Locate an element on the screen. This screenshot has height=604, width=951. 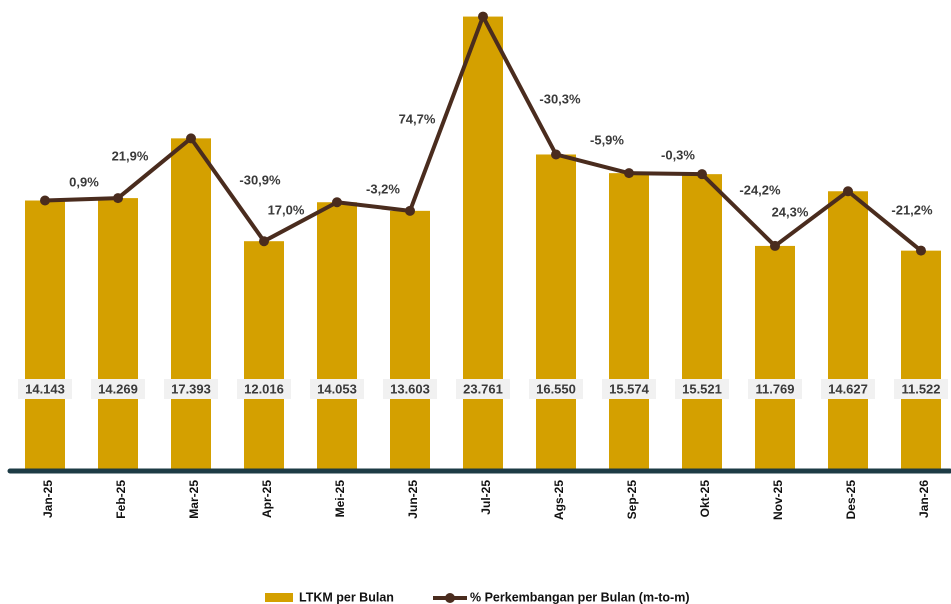
growth-label: 17,0% is located at coordinates (286, 209).